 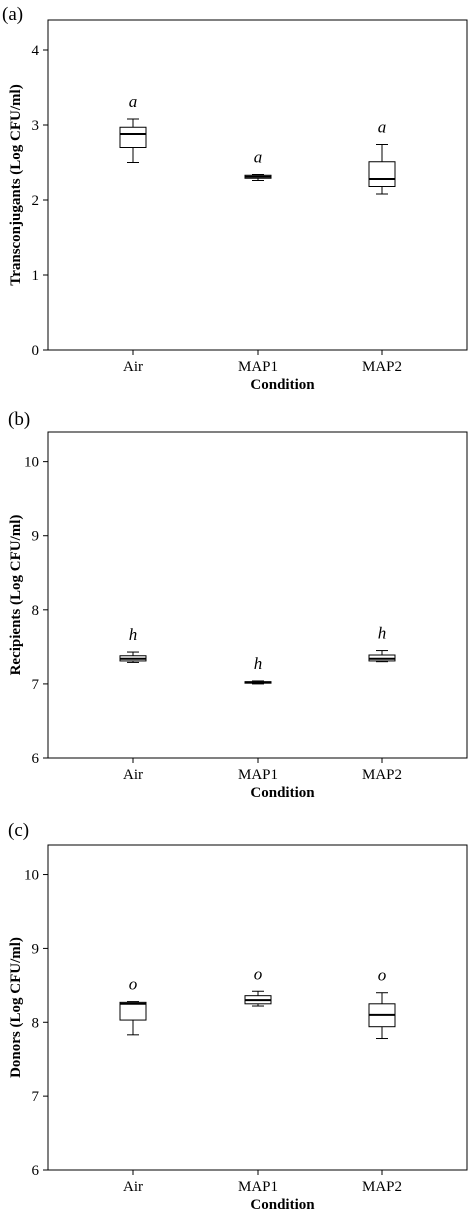 I want to click on panel-2-y-tick-label: 6, so click(x=36, y=759).